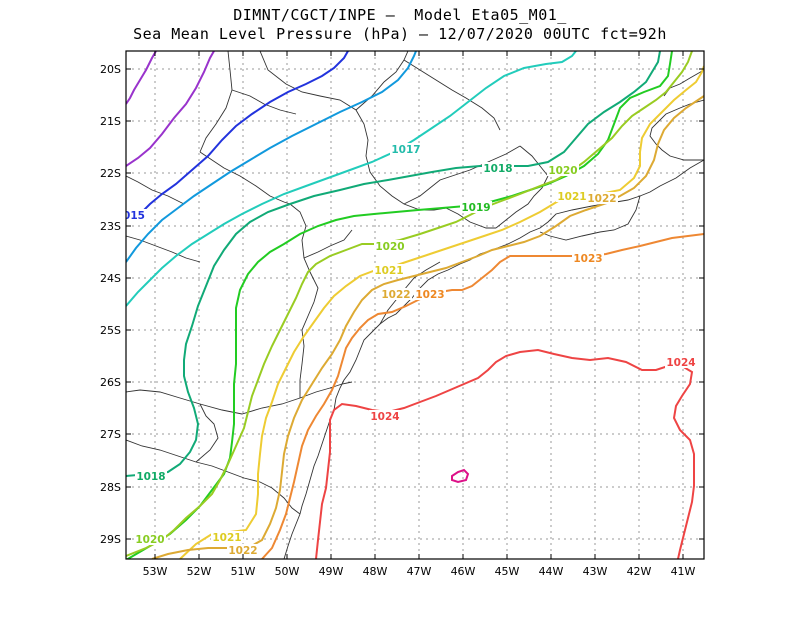 This screenshot has width=800, height=618. What do you see at coordinates (243, 571) in the screenshot?
I see `lon-tick-label: 51W` at bounding box center [243, 571].